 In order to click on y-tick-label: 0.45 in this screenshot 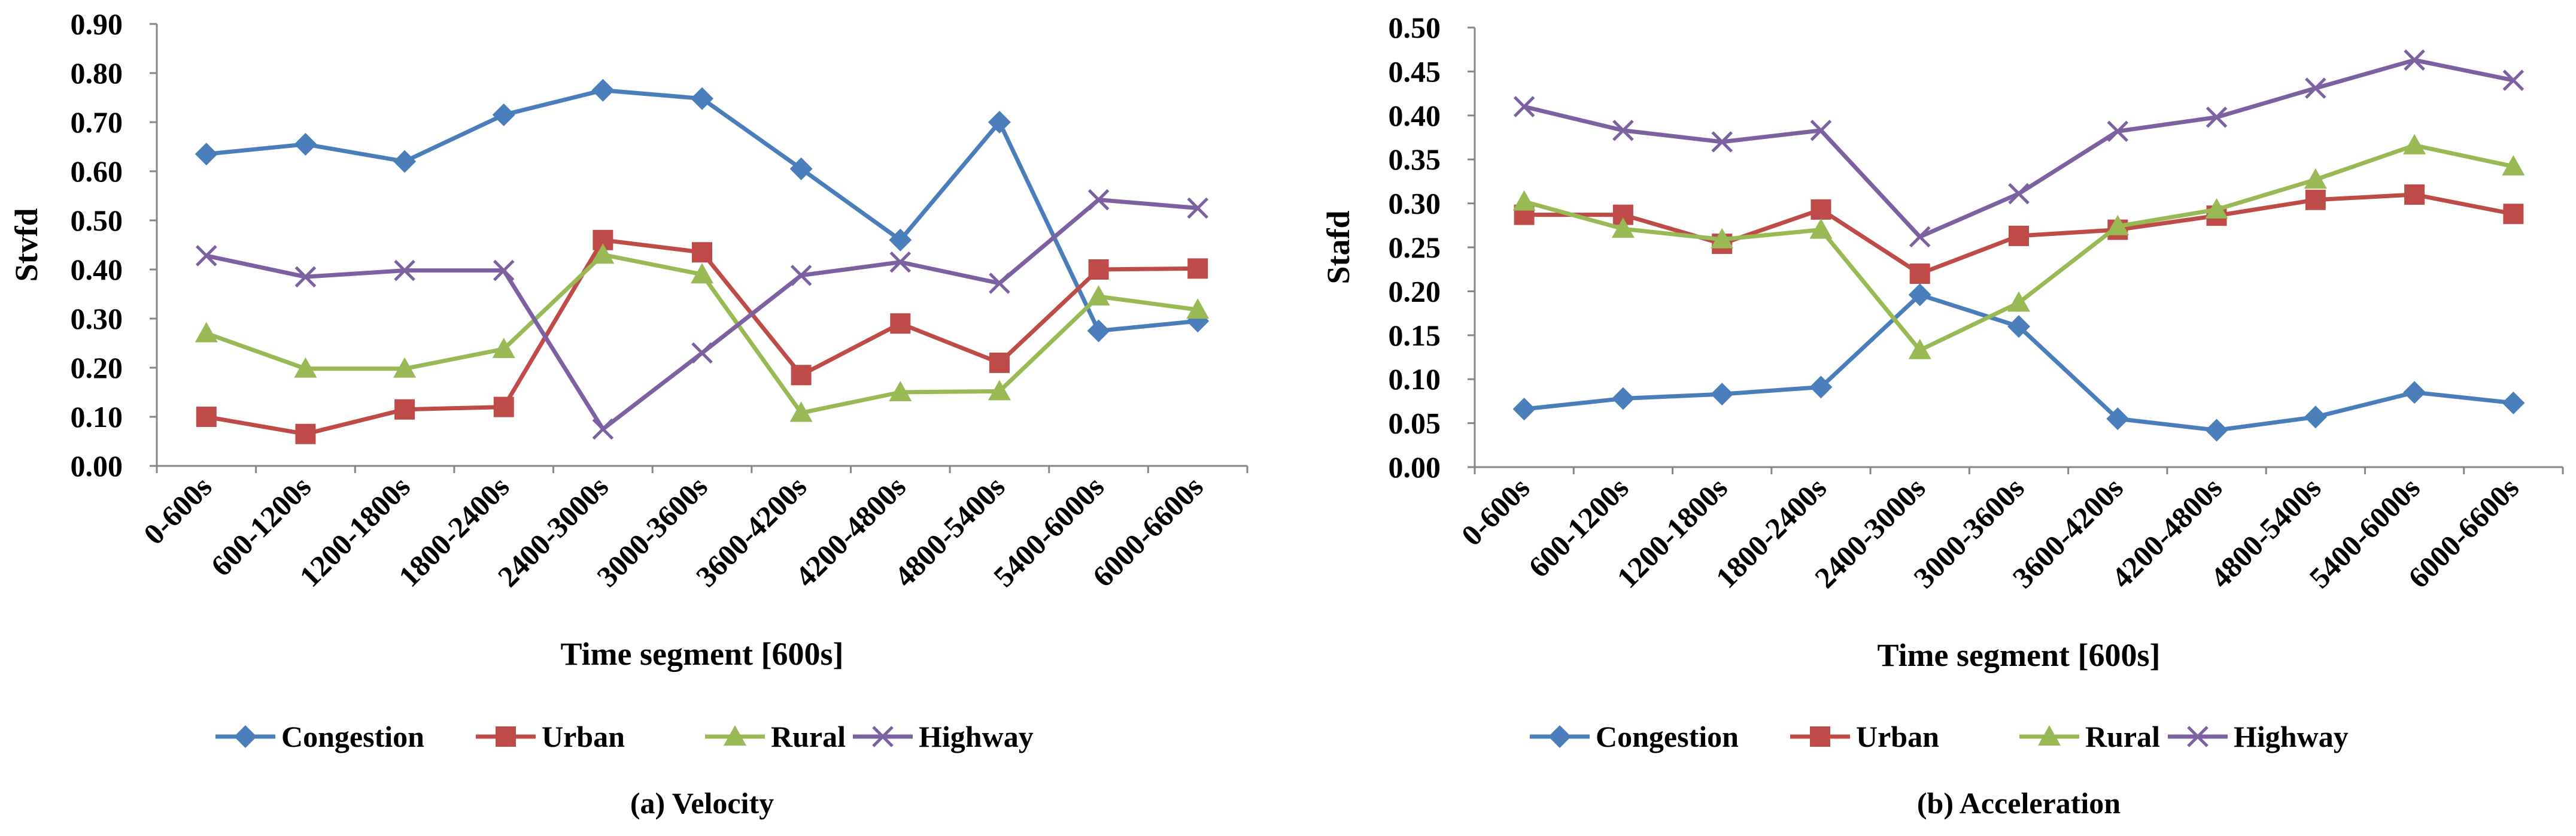, I will do `click(1415, 71)`.